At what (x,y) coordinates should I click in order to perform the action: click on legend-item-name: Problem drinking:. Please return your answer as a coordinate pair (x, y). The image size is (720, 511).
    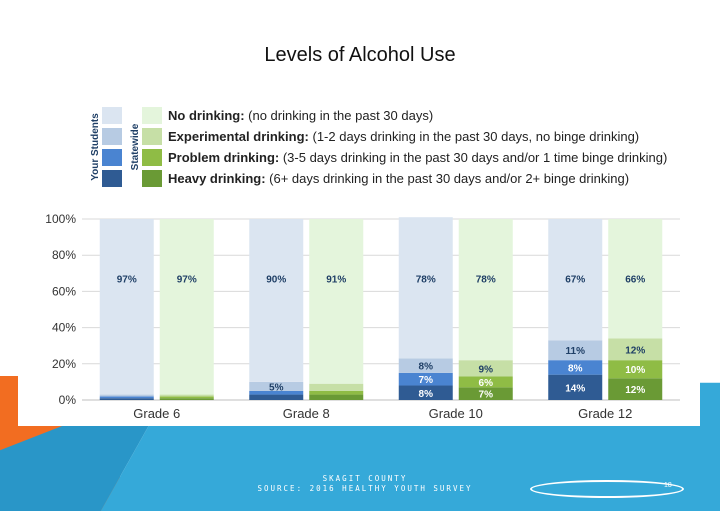
    Looking at the image, I should click on (223, 157).